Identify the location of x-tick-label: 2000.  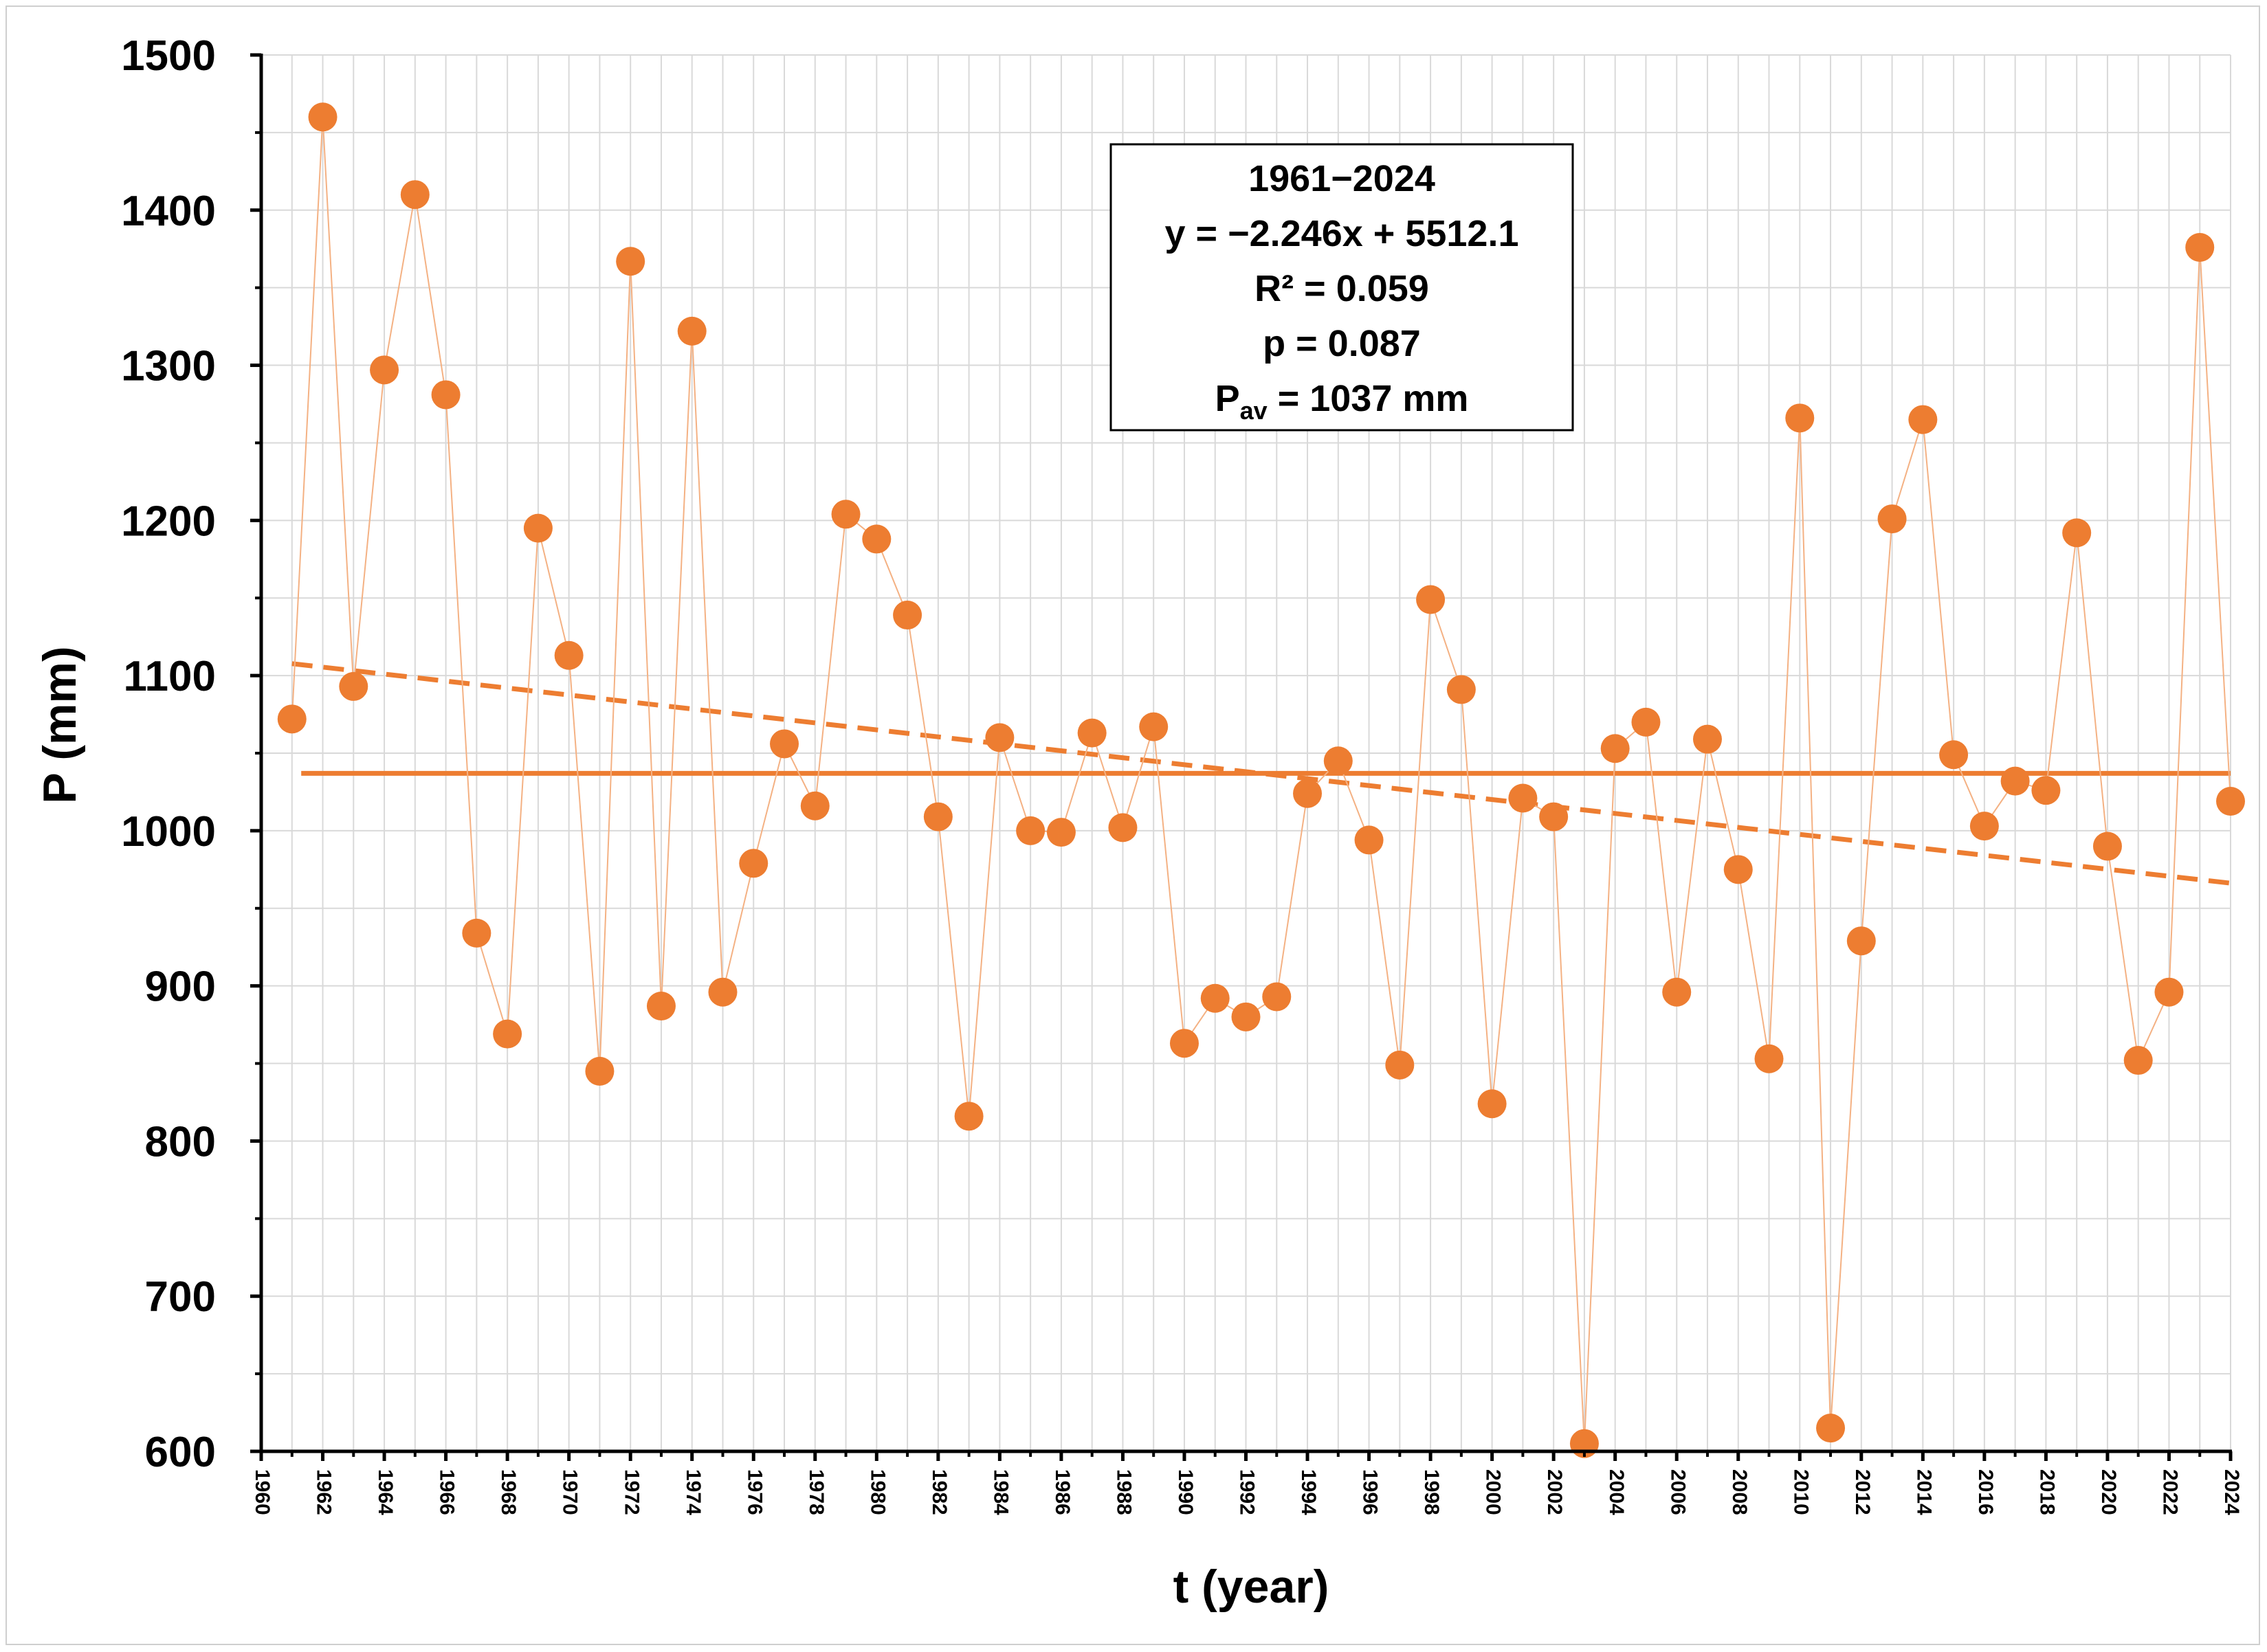
(1493, 1492).